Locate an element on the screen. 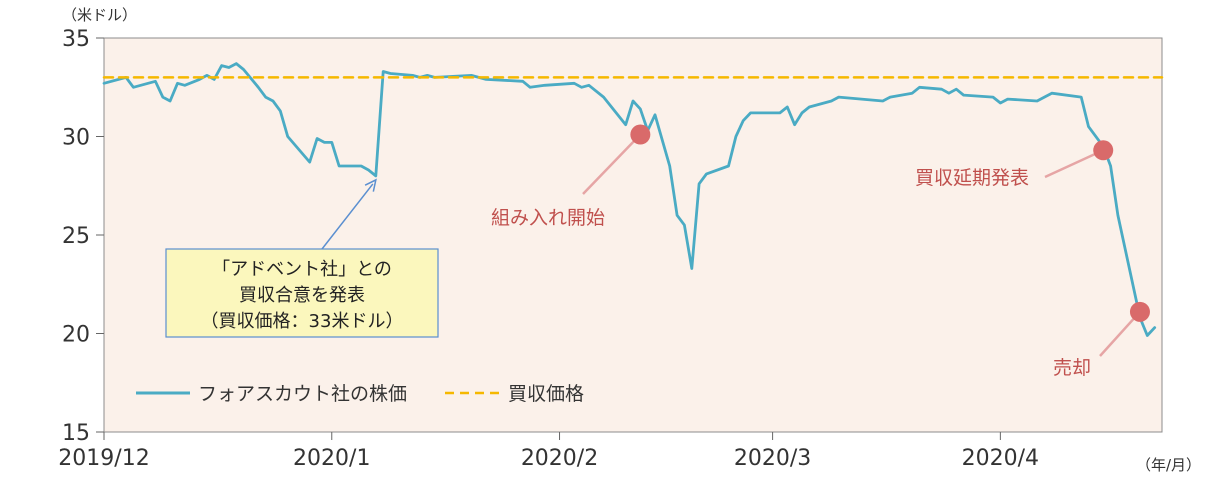 The height and width of the screenshot is (487, 1211). y-tick-label: 30 is located at coordinates (76, 138).